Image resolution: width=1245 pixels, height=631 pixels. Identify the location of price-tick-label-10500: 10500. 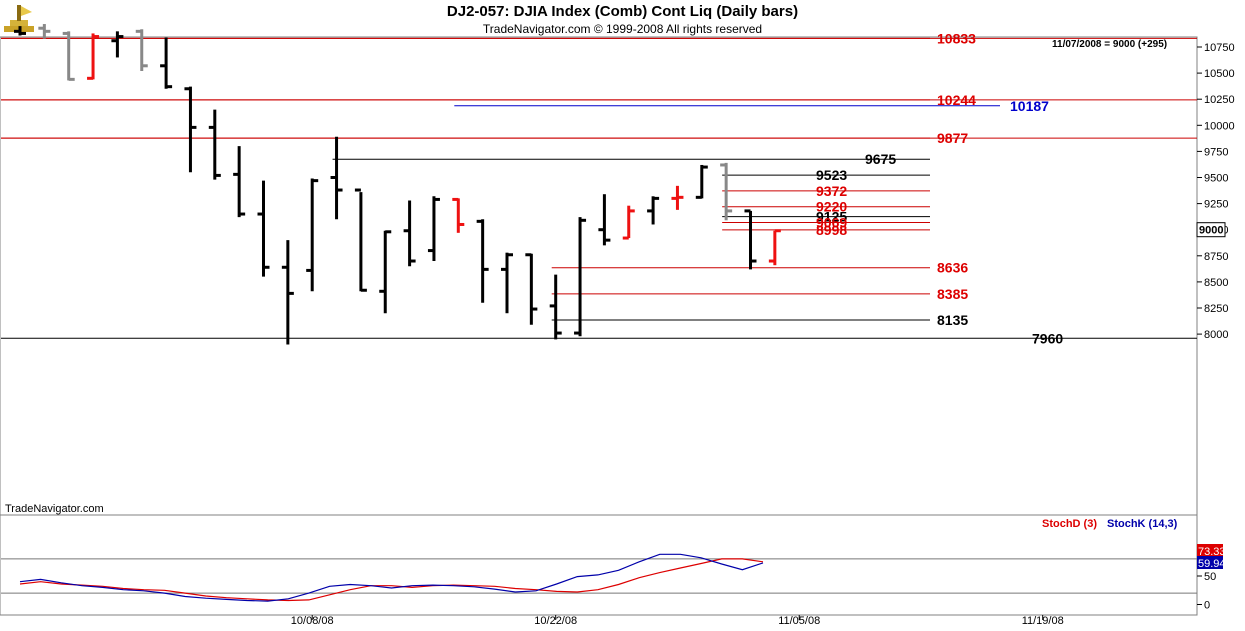
(1219, 74).